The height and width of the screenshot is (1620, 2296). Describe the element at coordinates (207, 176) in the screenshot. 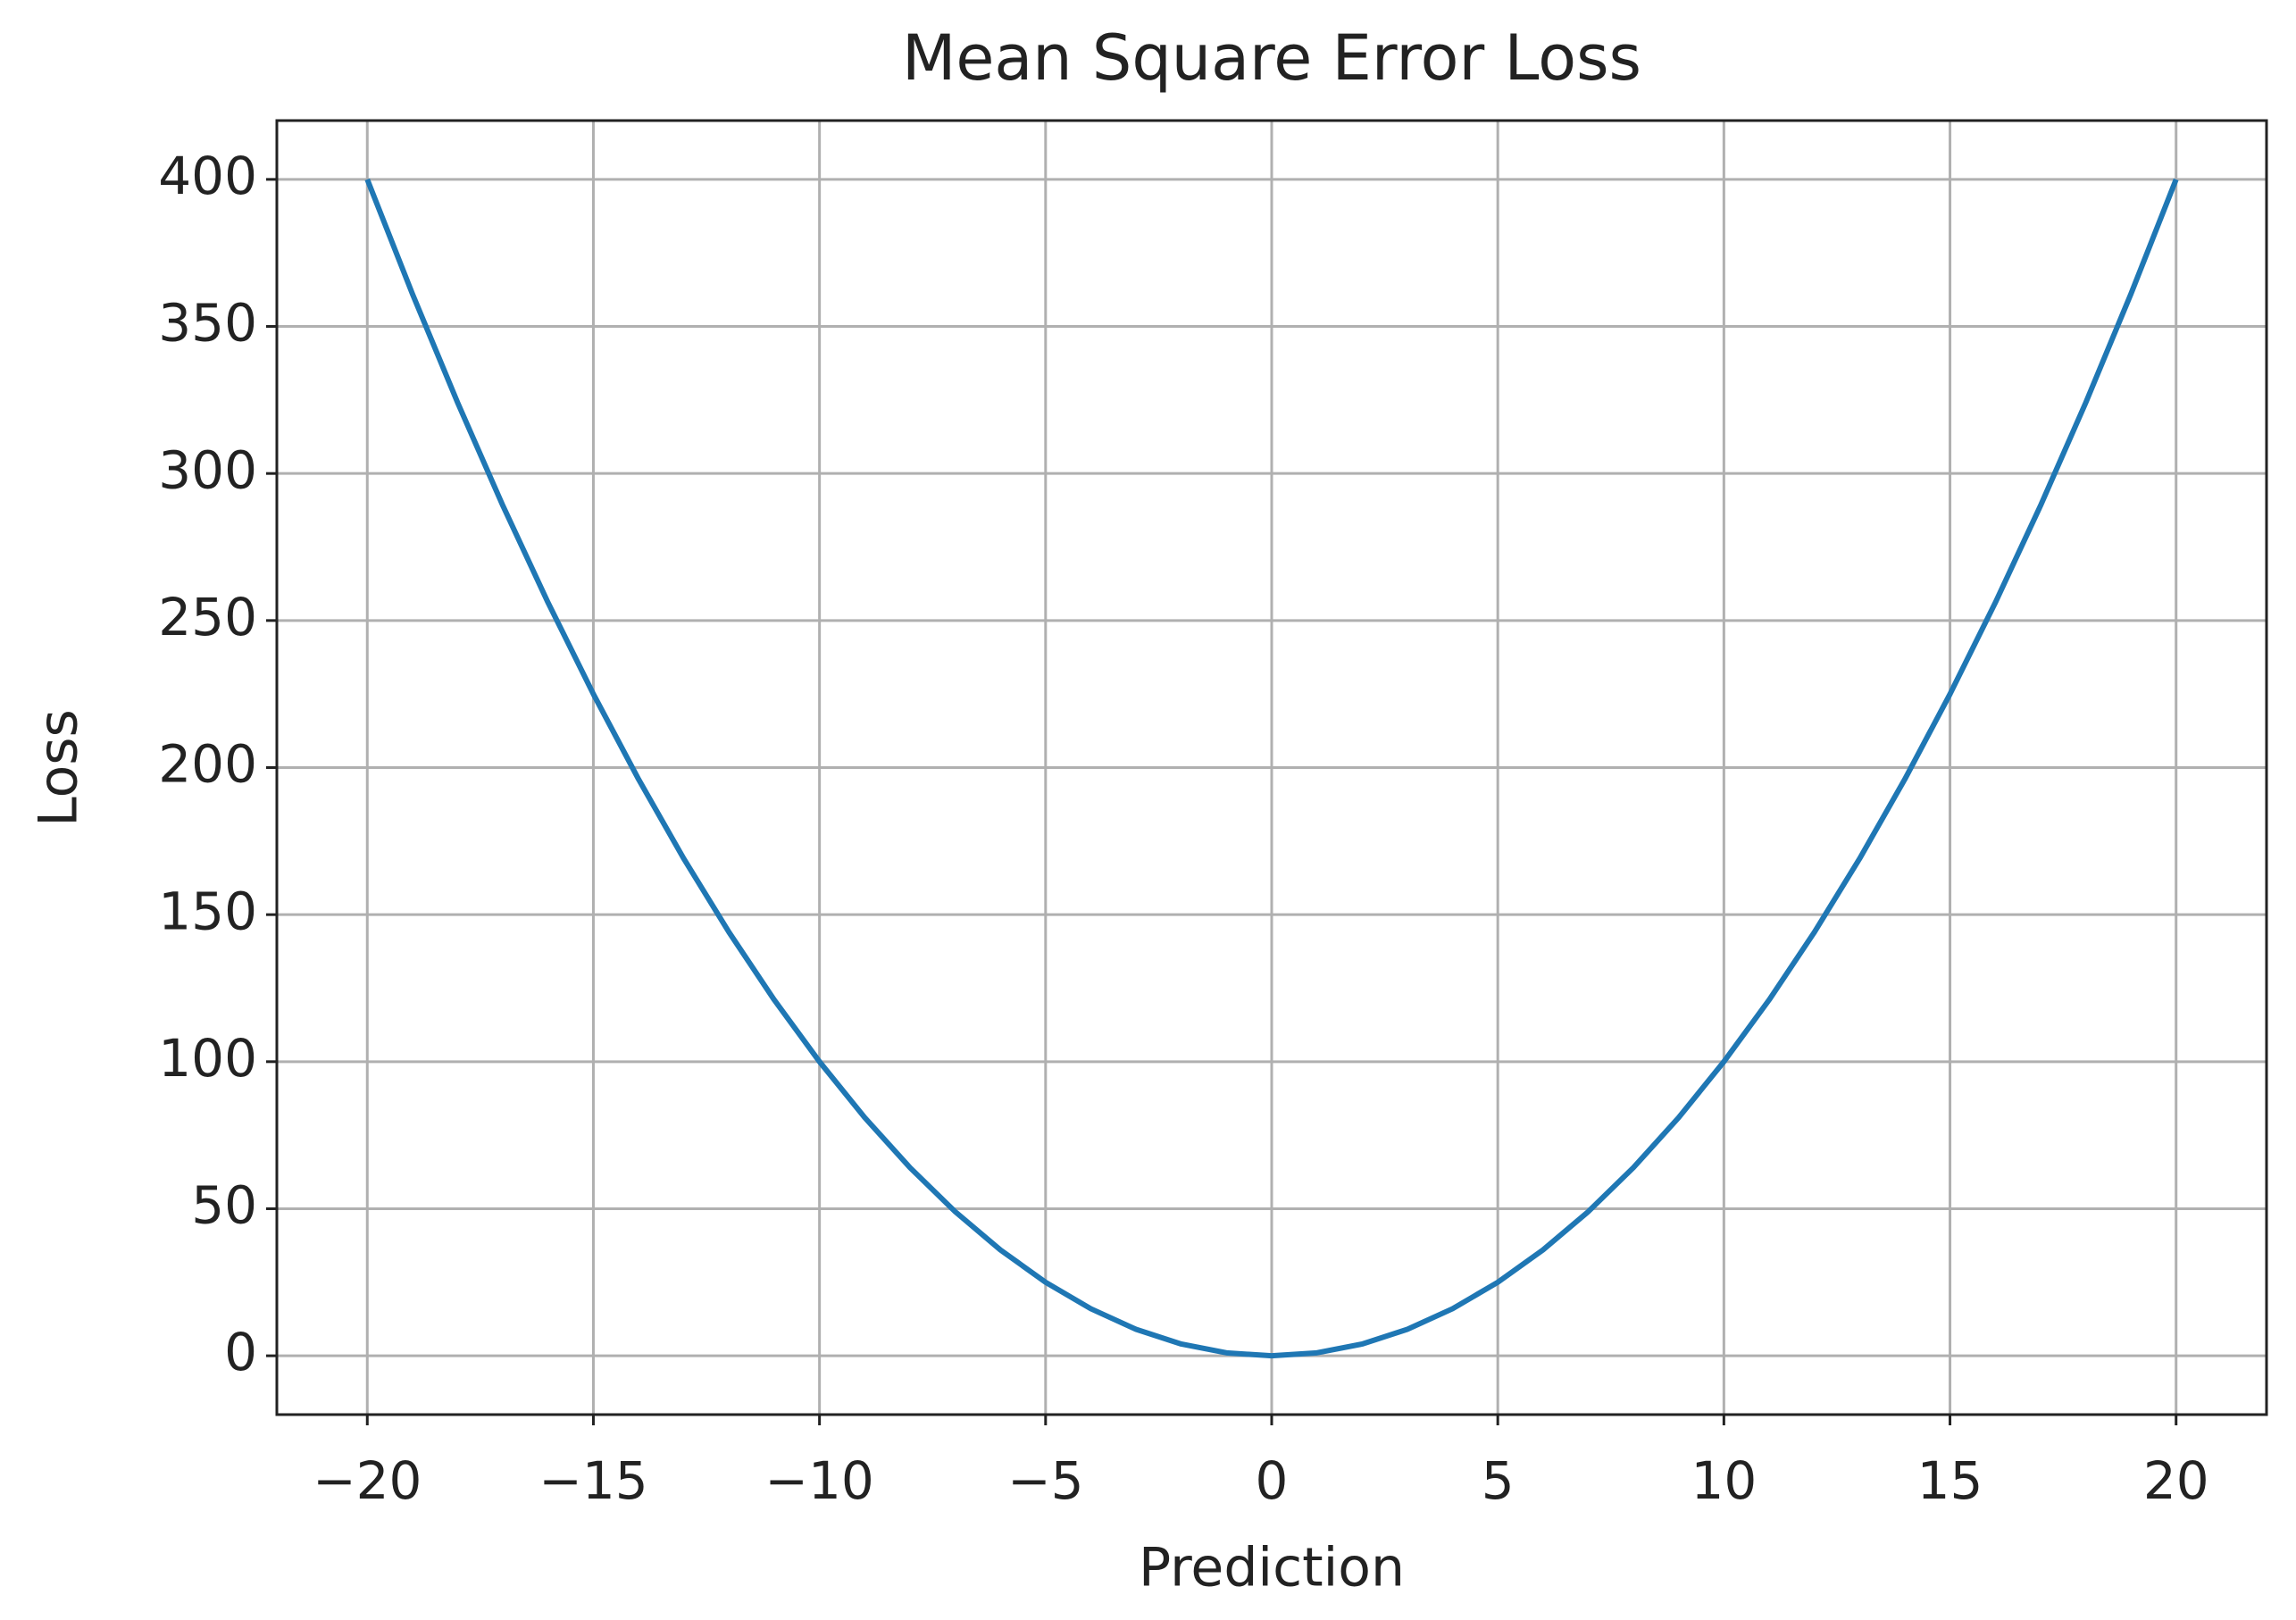

I see `y-tick-label: 400` at that location.